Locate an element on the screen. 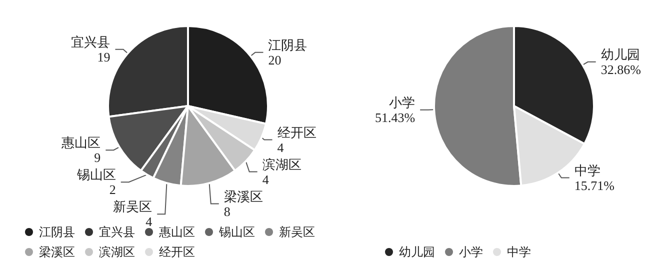 This screenshot has width=668, height=267. data-label: 2 is located at coordinates (112, 190).